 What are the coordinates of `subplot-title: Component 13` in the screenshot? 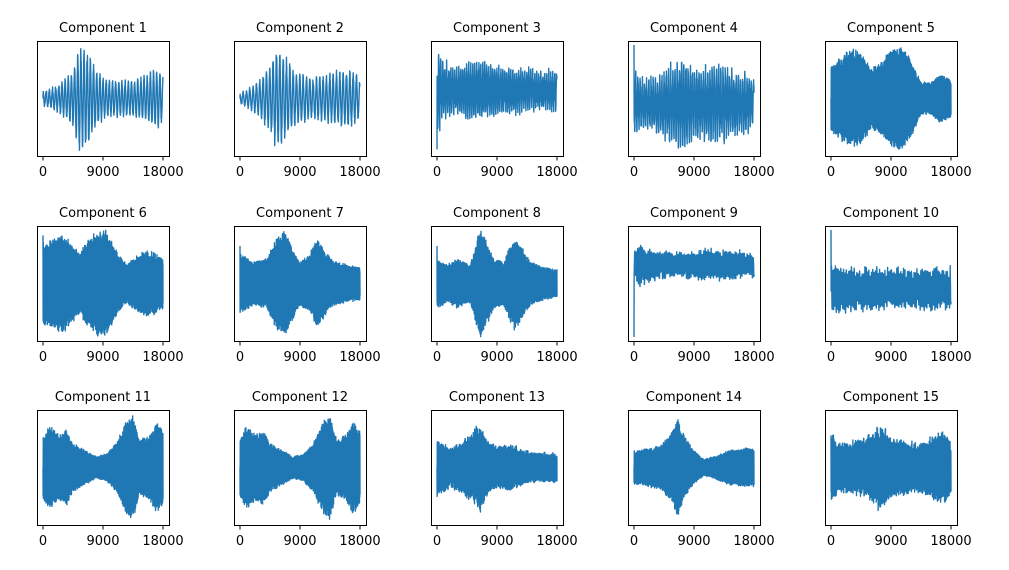 It's located at (497, 397).